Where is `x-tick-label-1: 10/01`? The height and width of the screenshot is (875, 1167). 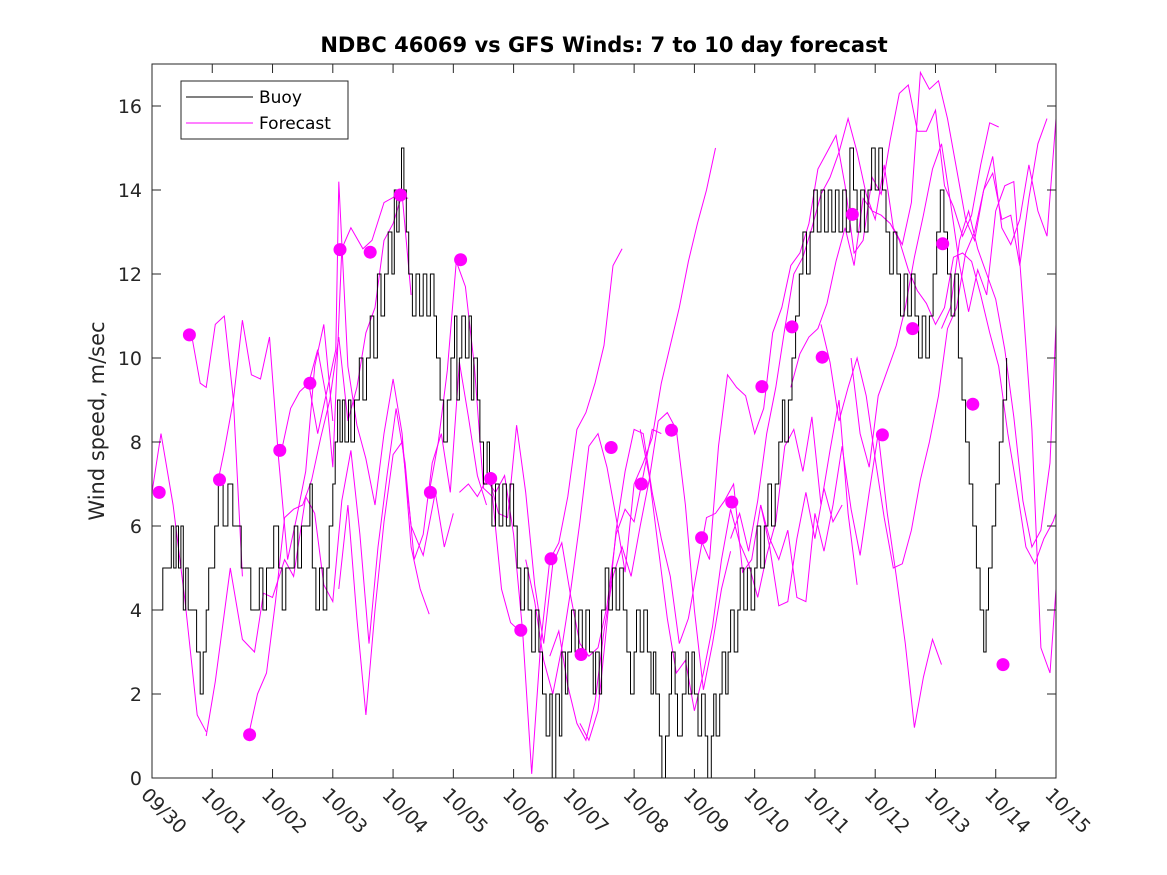 x-tick-label-1: 10/01 is located at coordinates (224, 811).